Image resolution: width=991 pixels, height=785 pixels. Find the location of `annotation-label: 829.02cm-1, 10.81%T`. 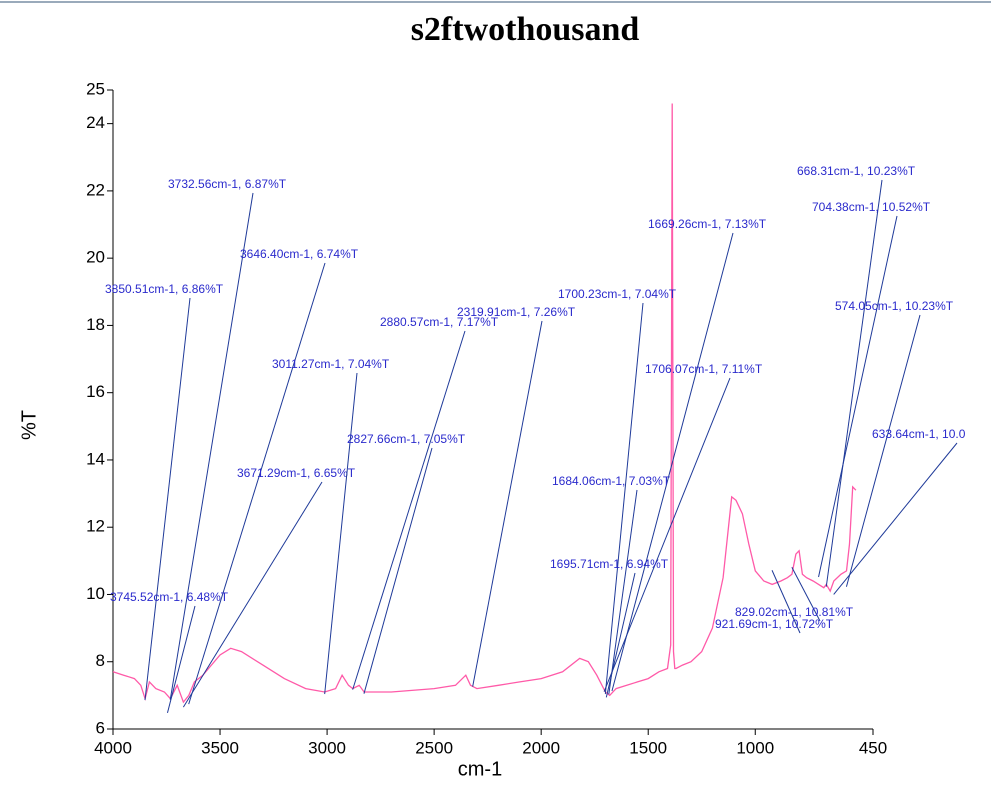

annotation-label: 829.02cm-1, 10.81%T is located at coordinates (794, 612).